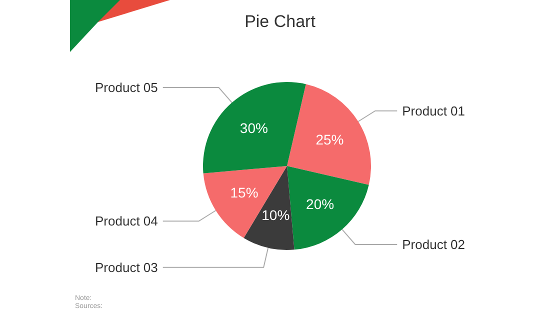 The height and width of the screenshot is (315, 560). What do you see at coordinates (320, 204) in the screenshot?
I see `data-label: 20%` at bounding box center [320, 204].